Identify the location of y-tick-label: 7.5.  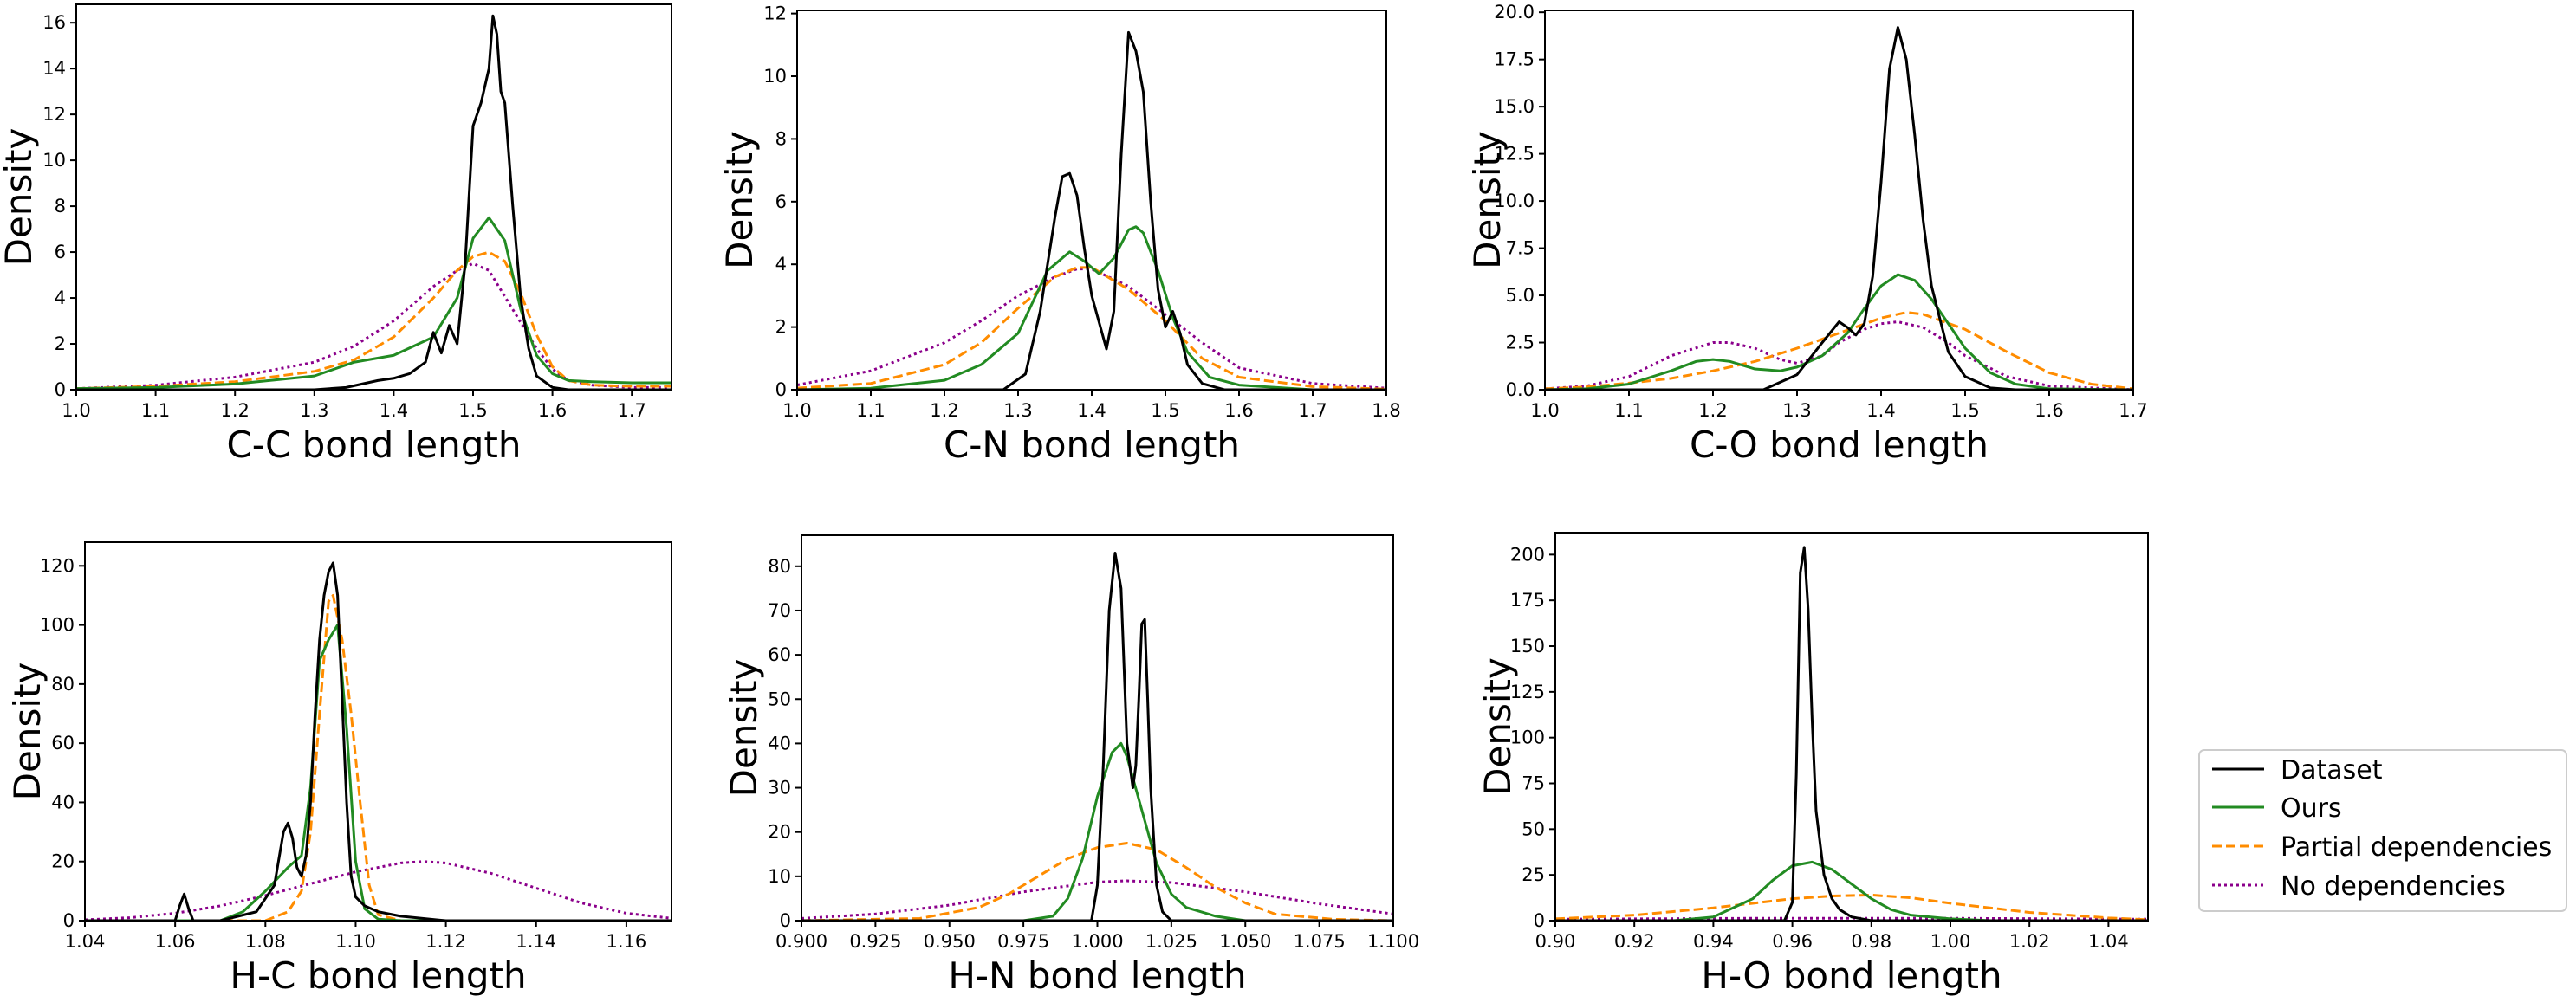
(1520, 248).